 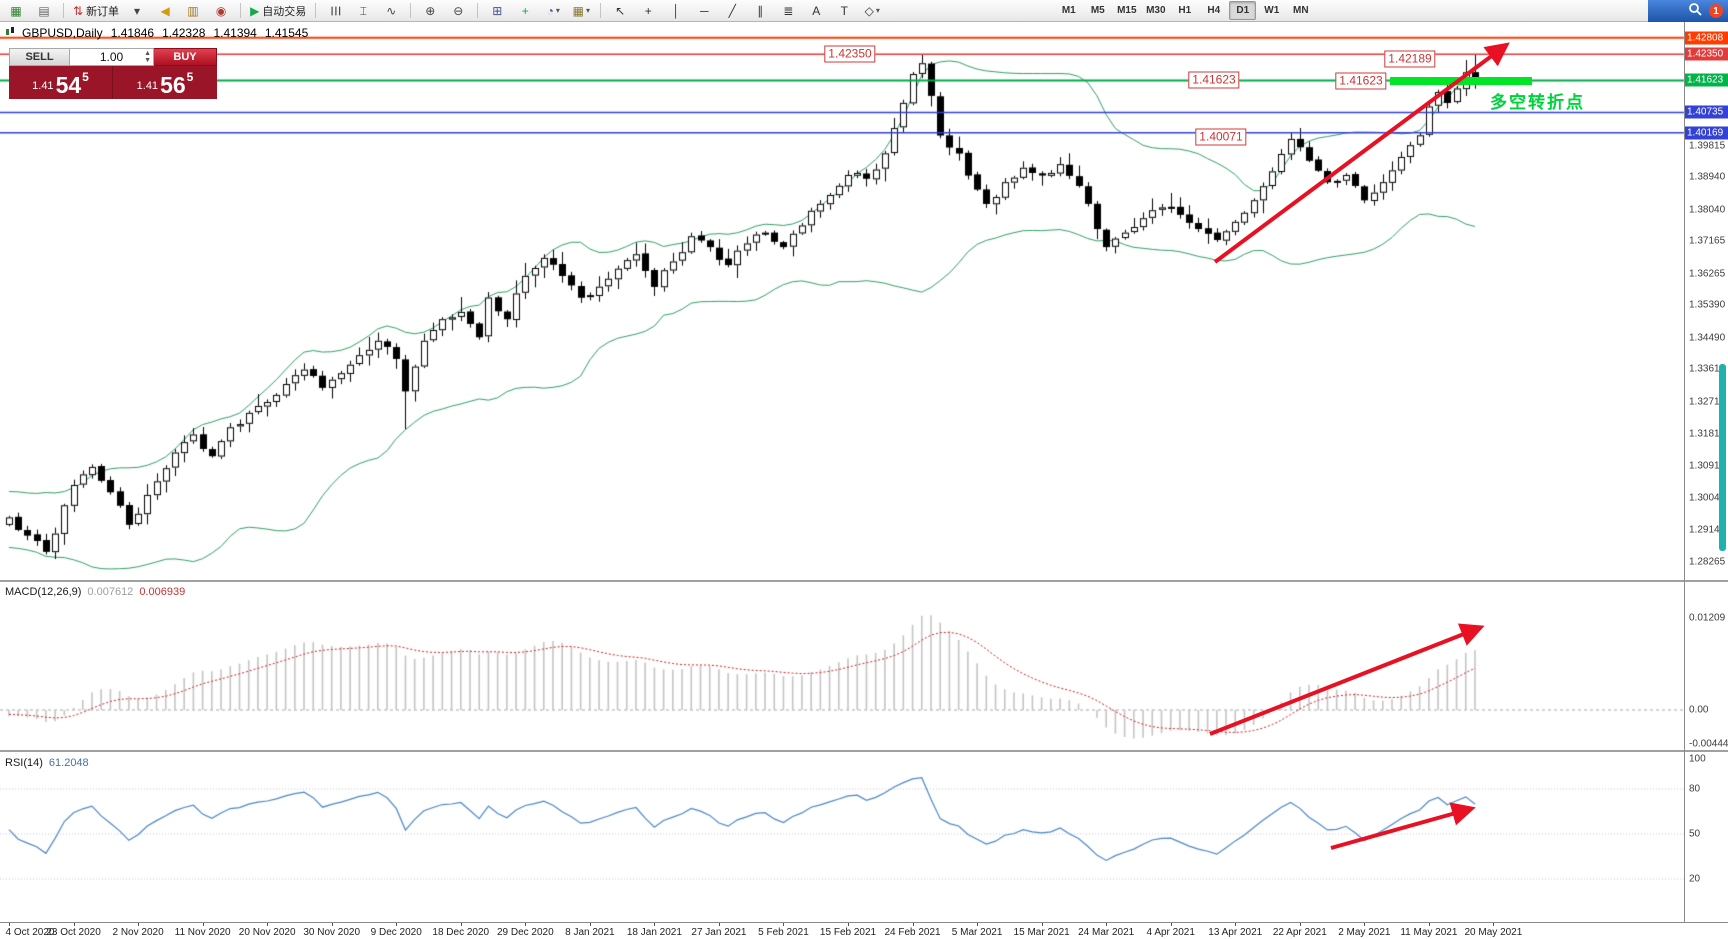 I want to click on time-axis-label: 29 Dec 2020, so click(x=525, y=932).